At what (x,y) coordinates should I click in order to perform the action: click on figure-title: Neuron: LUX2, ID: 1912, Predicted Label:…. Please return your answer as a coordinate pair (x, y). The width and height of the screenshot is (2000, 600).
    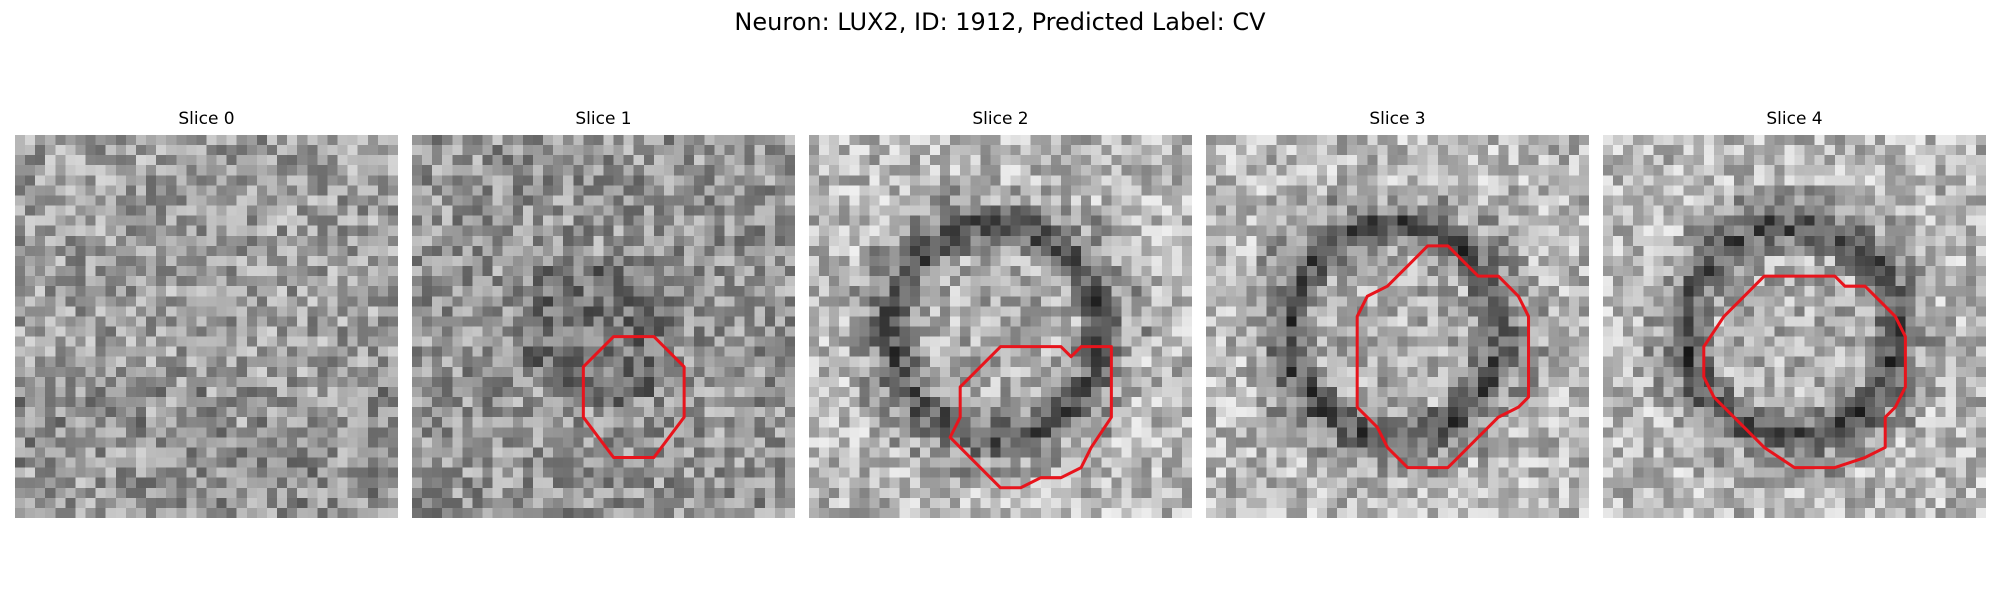
    Looking at the image, I should click on (1000, 22).